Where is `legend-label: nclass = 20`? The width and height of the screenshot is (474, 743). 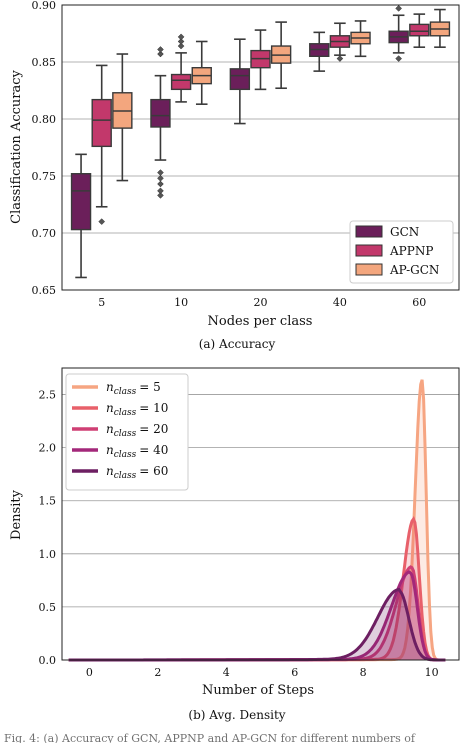
legend-label: nclass = 20 is located at coordinates (137, 430).